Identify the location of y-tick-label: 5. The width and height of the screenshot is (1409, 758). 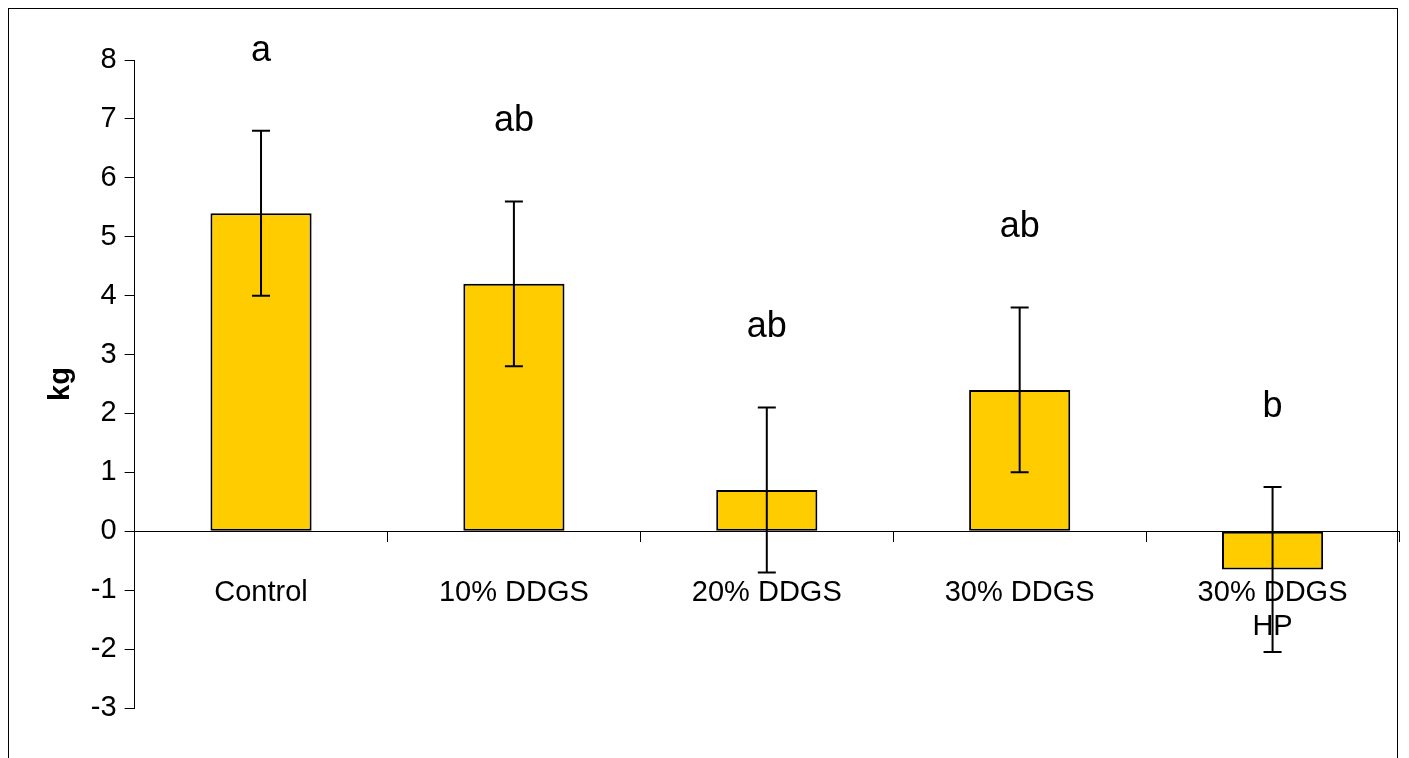
(108, 234).